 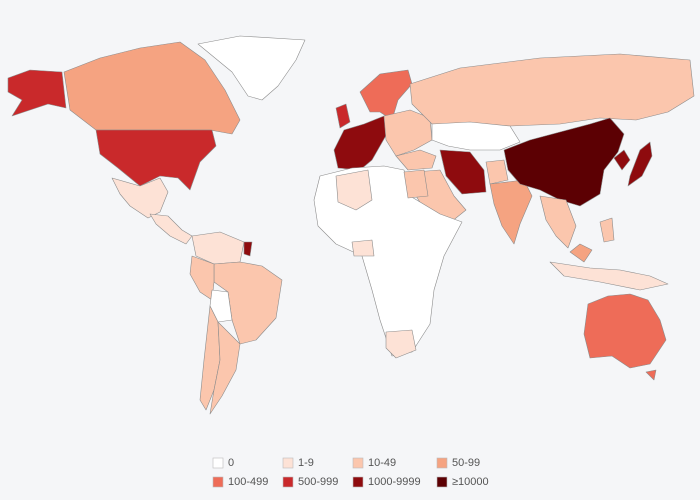 I want to click on legend-label: 10-49, so click(x=382, y=463).